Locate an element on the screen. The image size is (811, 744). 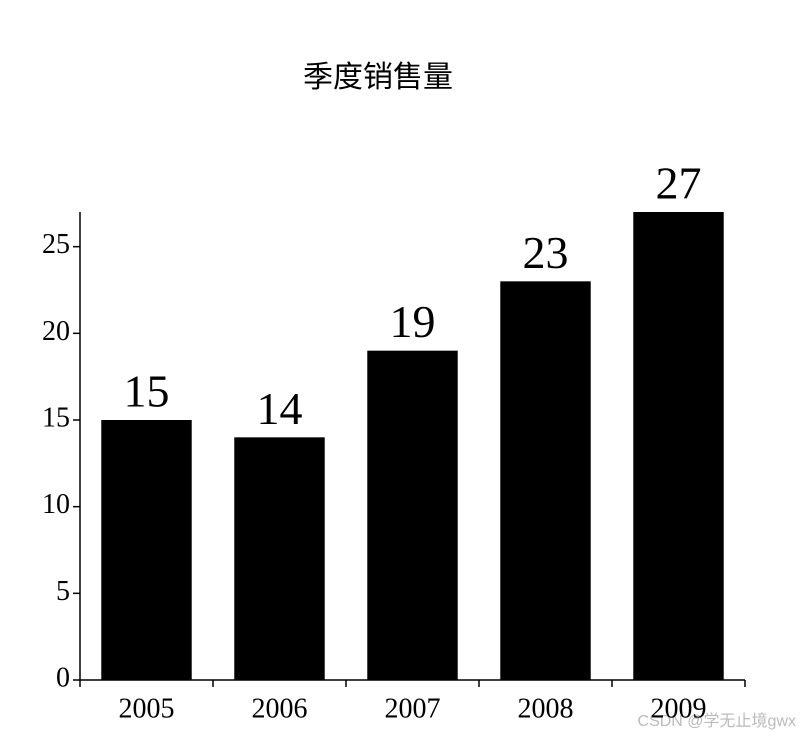
y-tick-label: 25 is located at coordinates (56, 244).